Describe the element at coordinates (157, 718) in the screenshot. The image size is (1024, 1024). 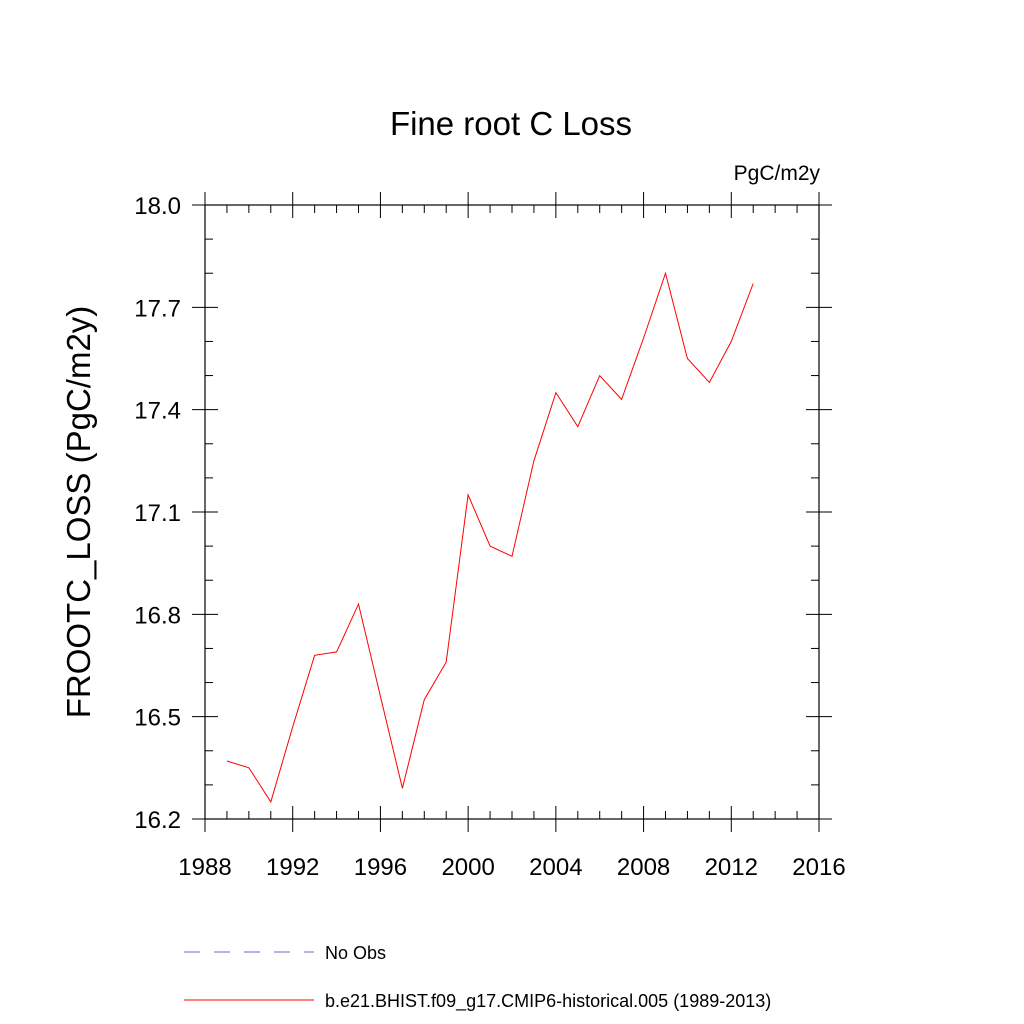
I see `y-tick-label: 16.5` at that location.